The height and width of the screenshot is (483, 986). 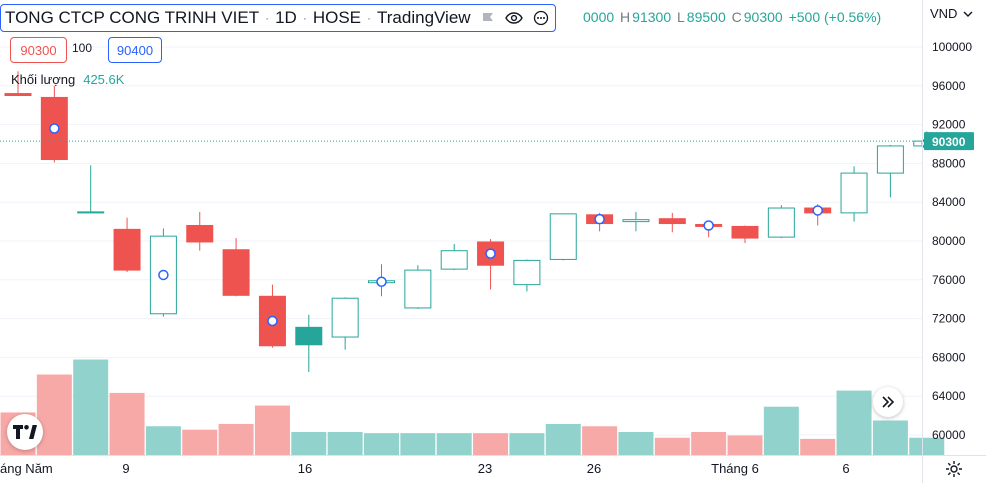 I want to click on currency-selector: VND, so click(x=951, y=13).